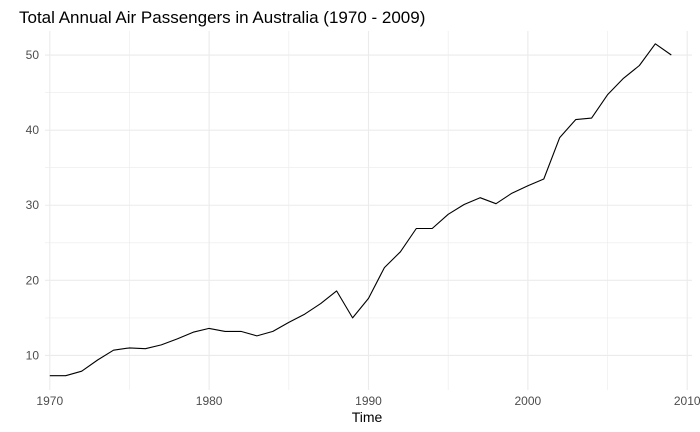 Image resolution: width=700 pixels, height=432 pixels. What do you see at coordinates (209, 401) in the screenshot?
I see `x-tick-label: 1980` at bounding box center [209, 401].